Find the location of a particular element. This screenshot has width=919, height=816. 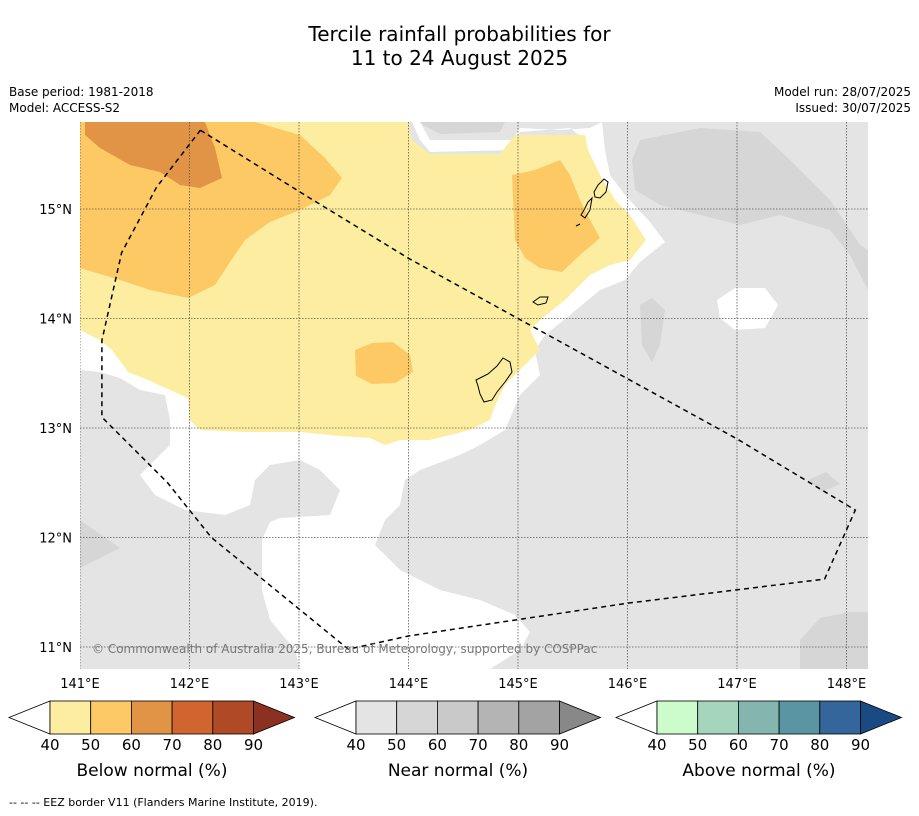

saipan-island is located at coordinates (601, 188).